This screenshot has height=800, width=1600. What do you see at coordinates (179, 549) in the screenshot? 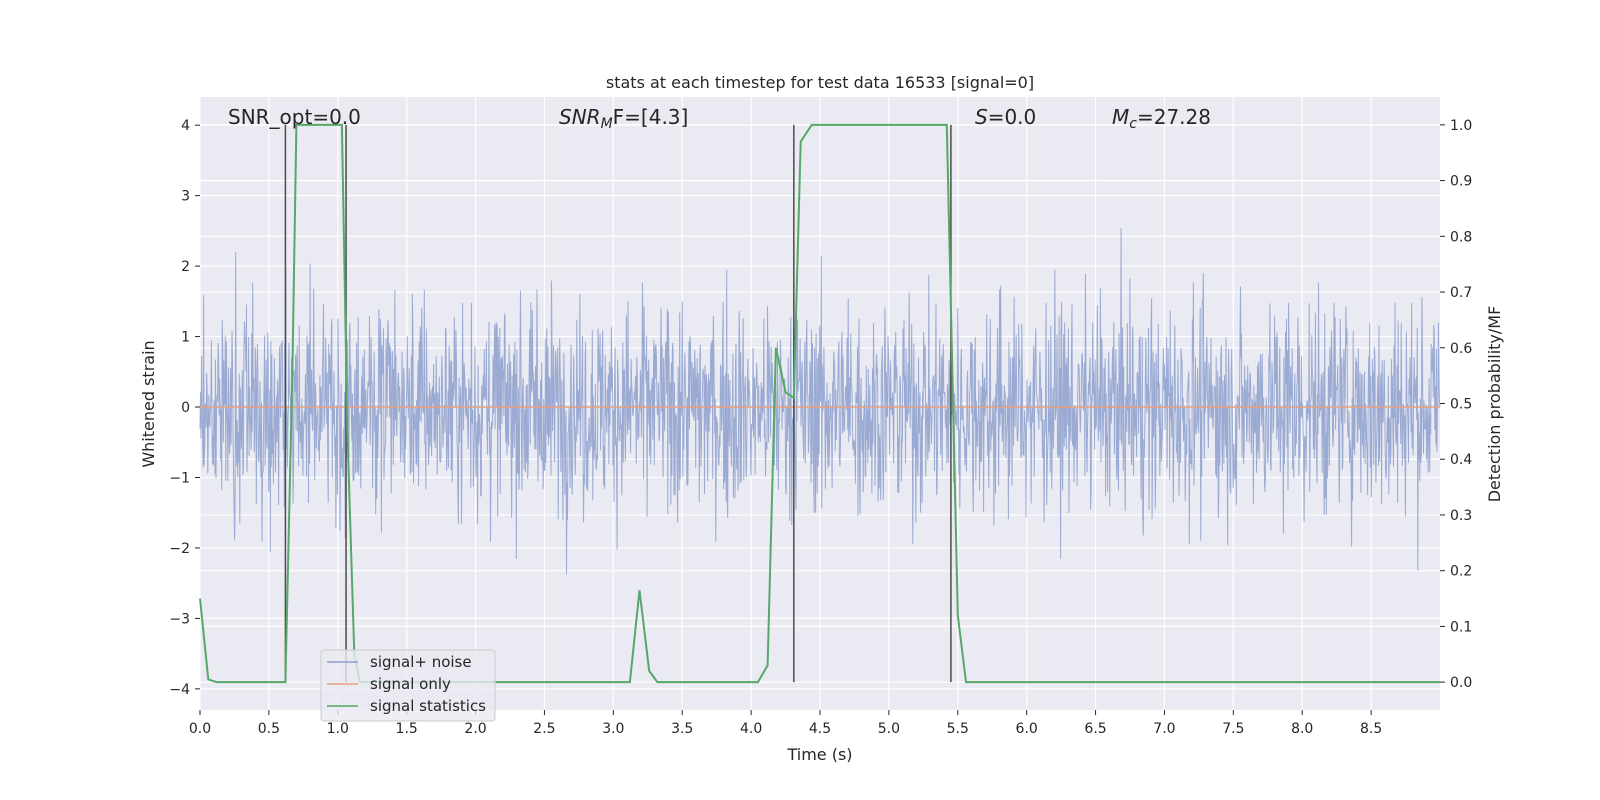
I see `y-tick-label: −2` at bounding box center [179, 549].